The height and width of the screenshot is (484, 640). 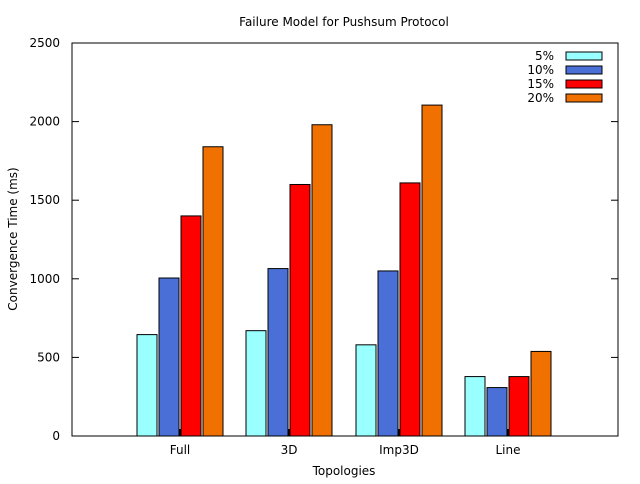 I want to click on bar-imp3d-20pct, so click(x=432, y=270).